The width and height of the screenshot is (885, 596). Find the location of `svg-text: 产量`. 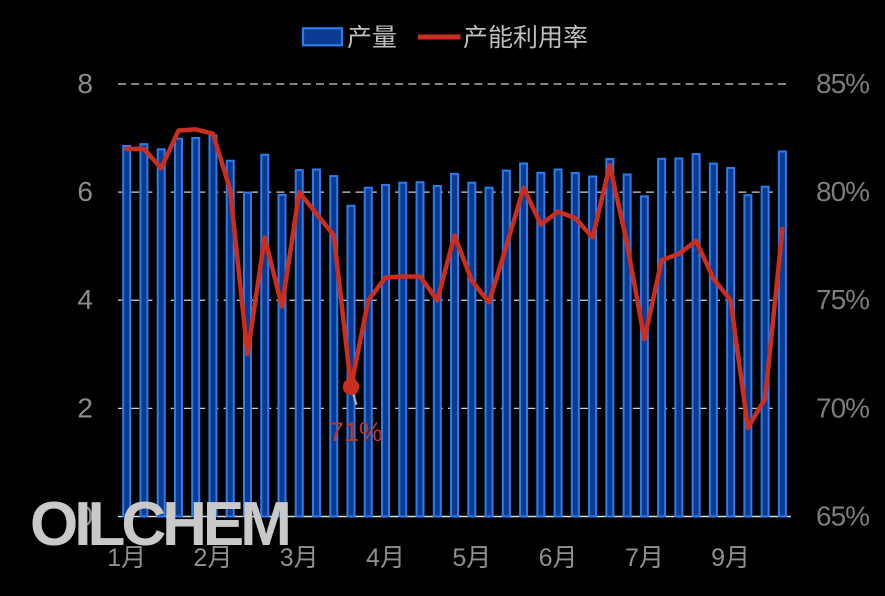

svg-text: 产量 is located at coordinates (372, 38).